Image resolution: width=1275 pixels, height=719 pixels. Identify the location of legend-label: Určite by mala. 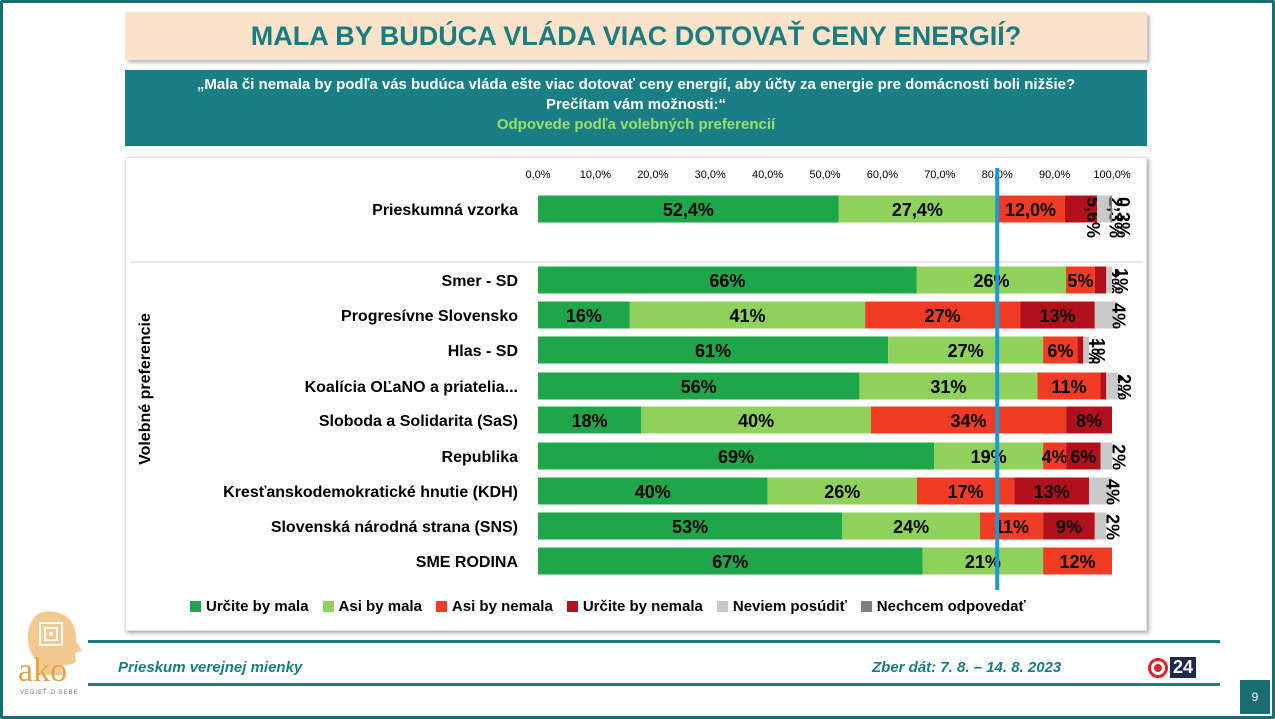
(257, 606).